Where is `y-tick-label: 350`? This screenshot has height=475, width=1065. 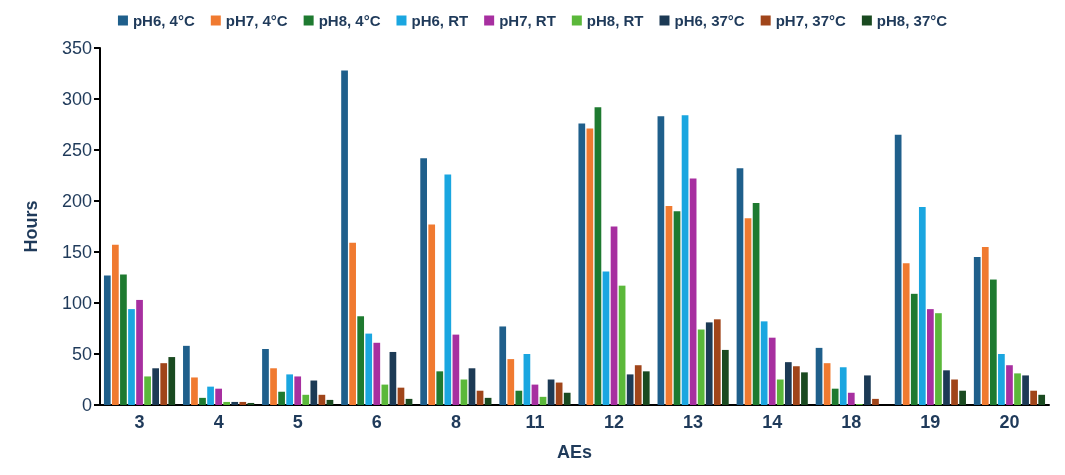 y-tick-label: 350 is located at coordinates (76, 48).